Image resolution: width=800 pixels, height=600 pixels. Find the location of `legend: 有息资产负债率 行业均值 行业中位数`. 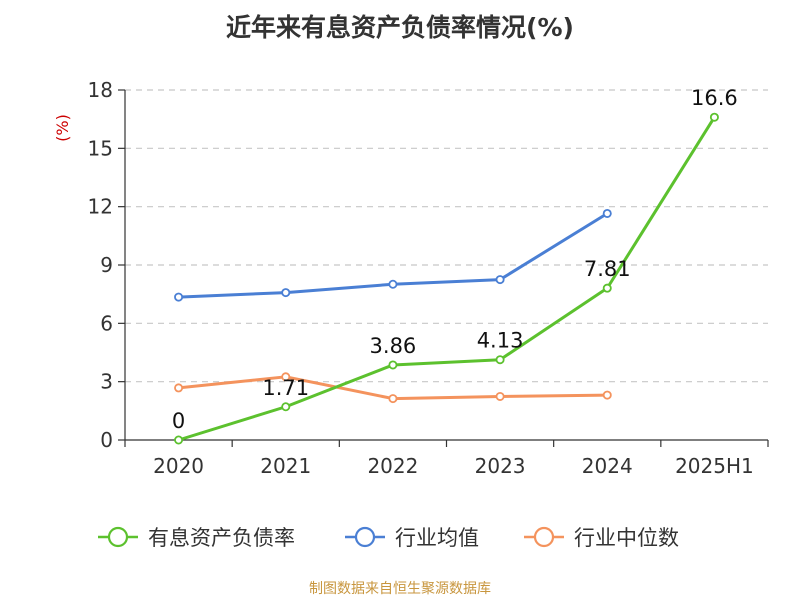

legend: 有息资产负债率 行业均值 行业中位数 is located at coordinates (388, 538).